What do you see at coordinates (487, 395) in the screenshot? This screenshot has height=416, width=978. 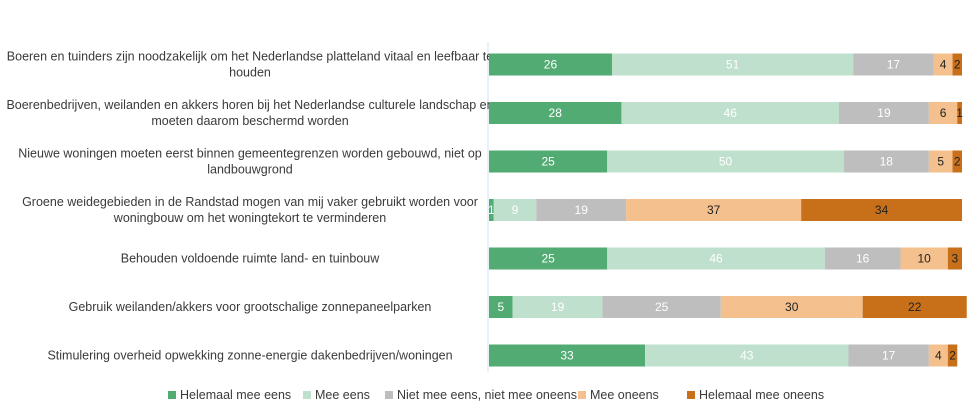 I see `legend-label: Niet mee eens, niet mee oneens` at bounding box center [487, 395].